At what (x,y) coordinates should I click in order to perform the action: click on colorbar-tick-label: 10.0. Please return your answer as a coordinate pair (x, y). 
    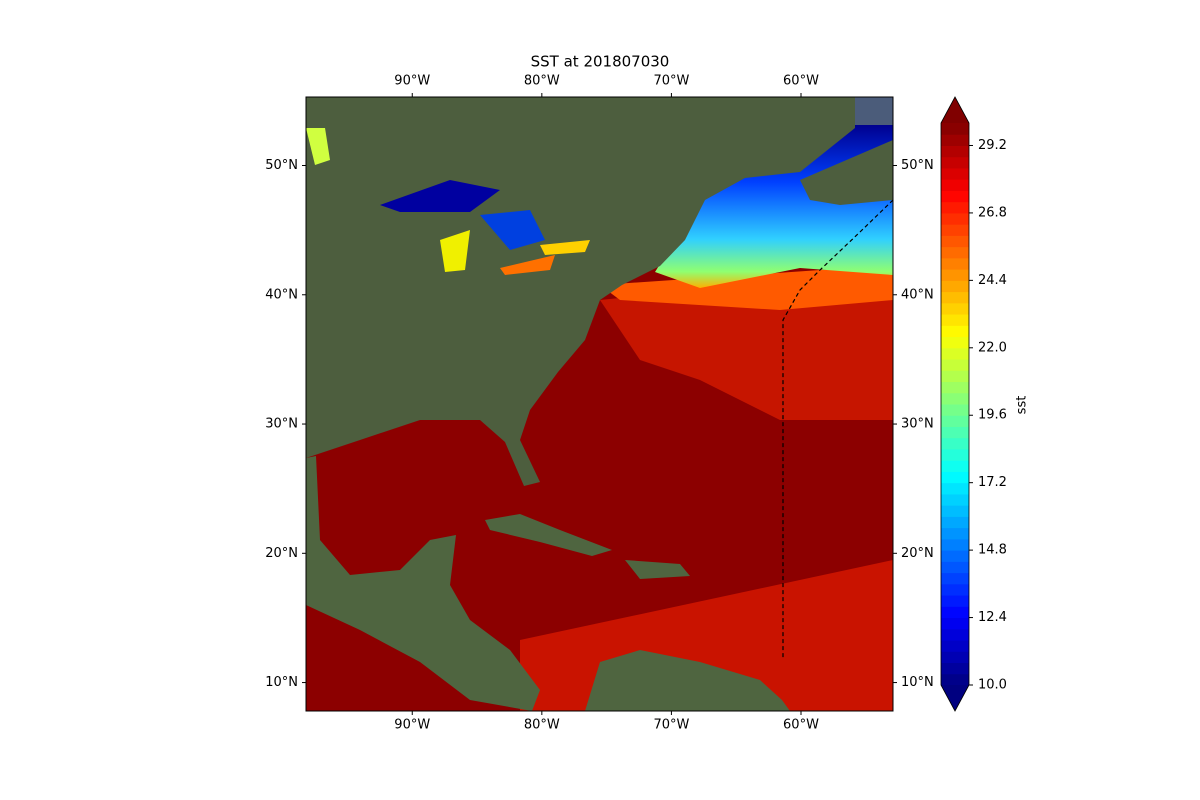
    Looking at the image, I should click on (992, 685).